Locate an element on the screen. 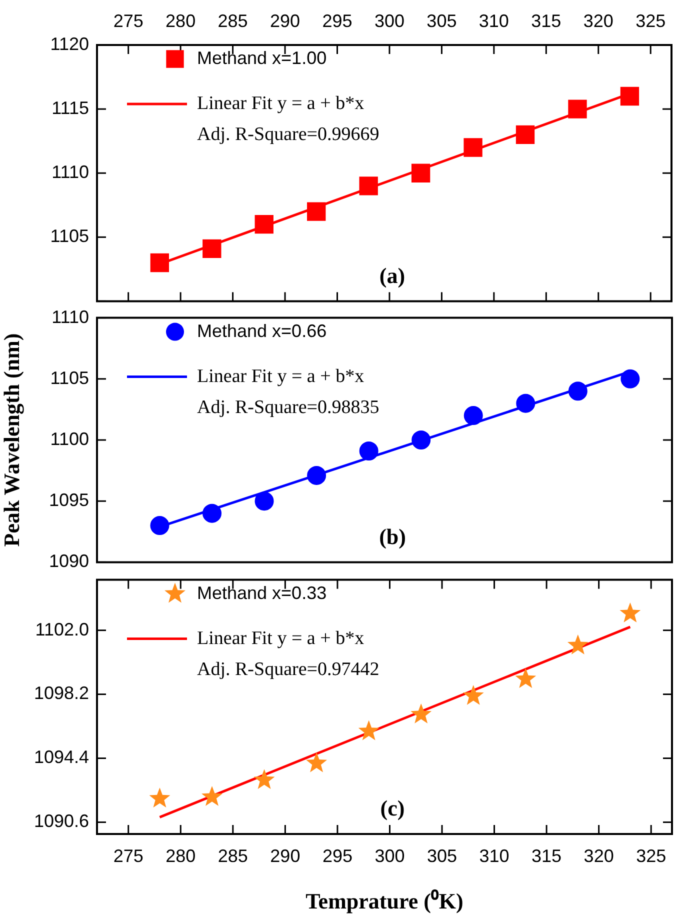 The image size is (685, 924). x-tick-label: 325 is located at coordinates (651, 856).